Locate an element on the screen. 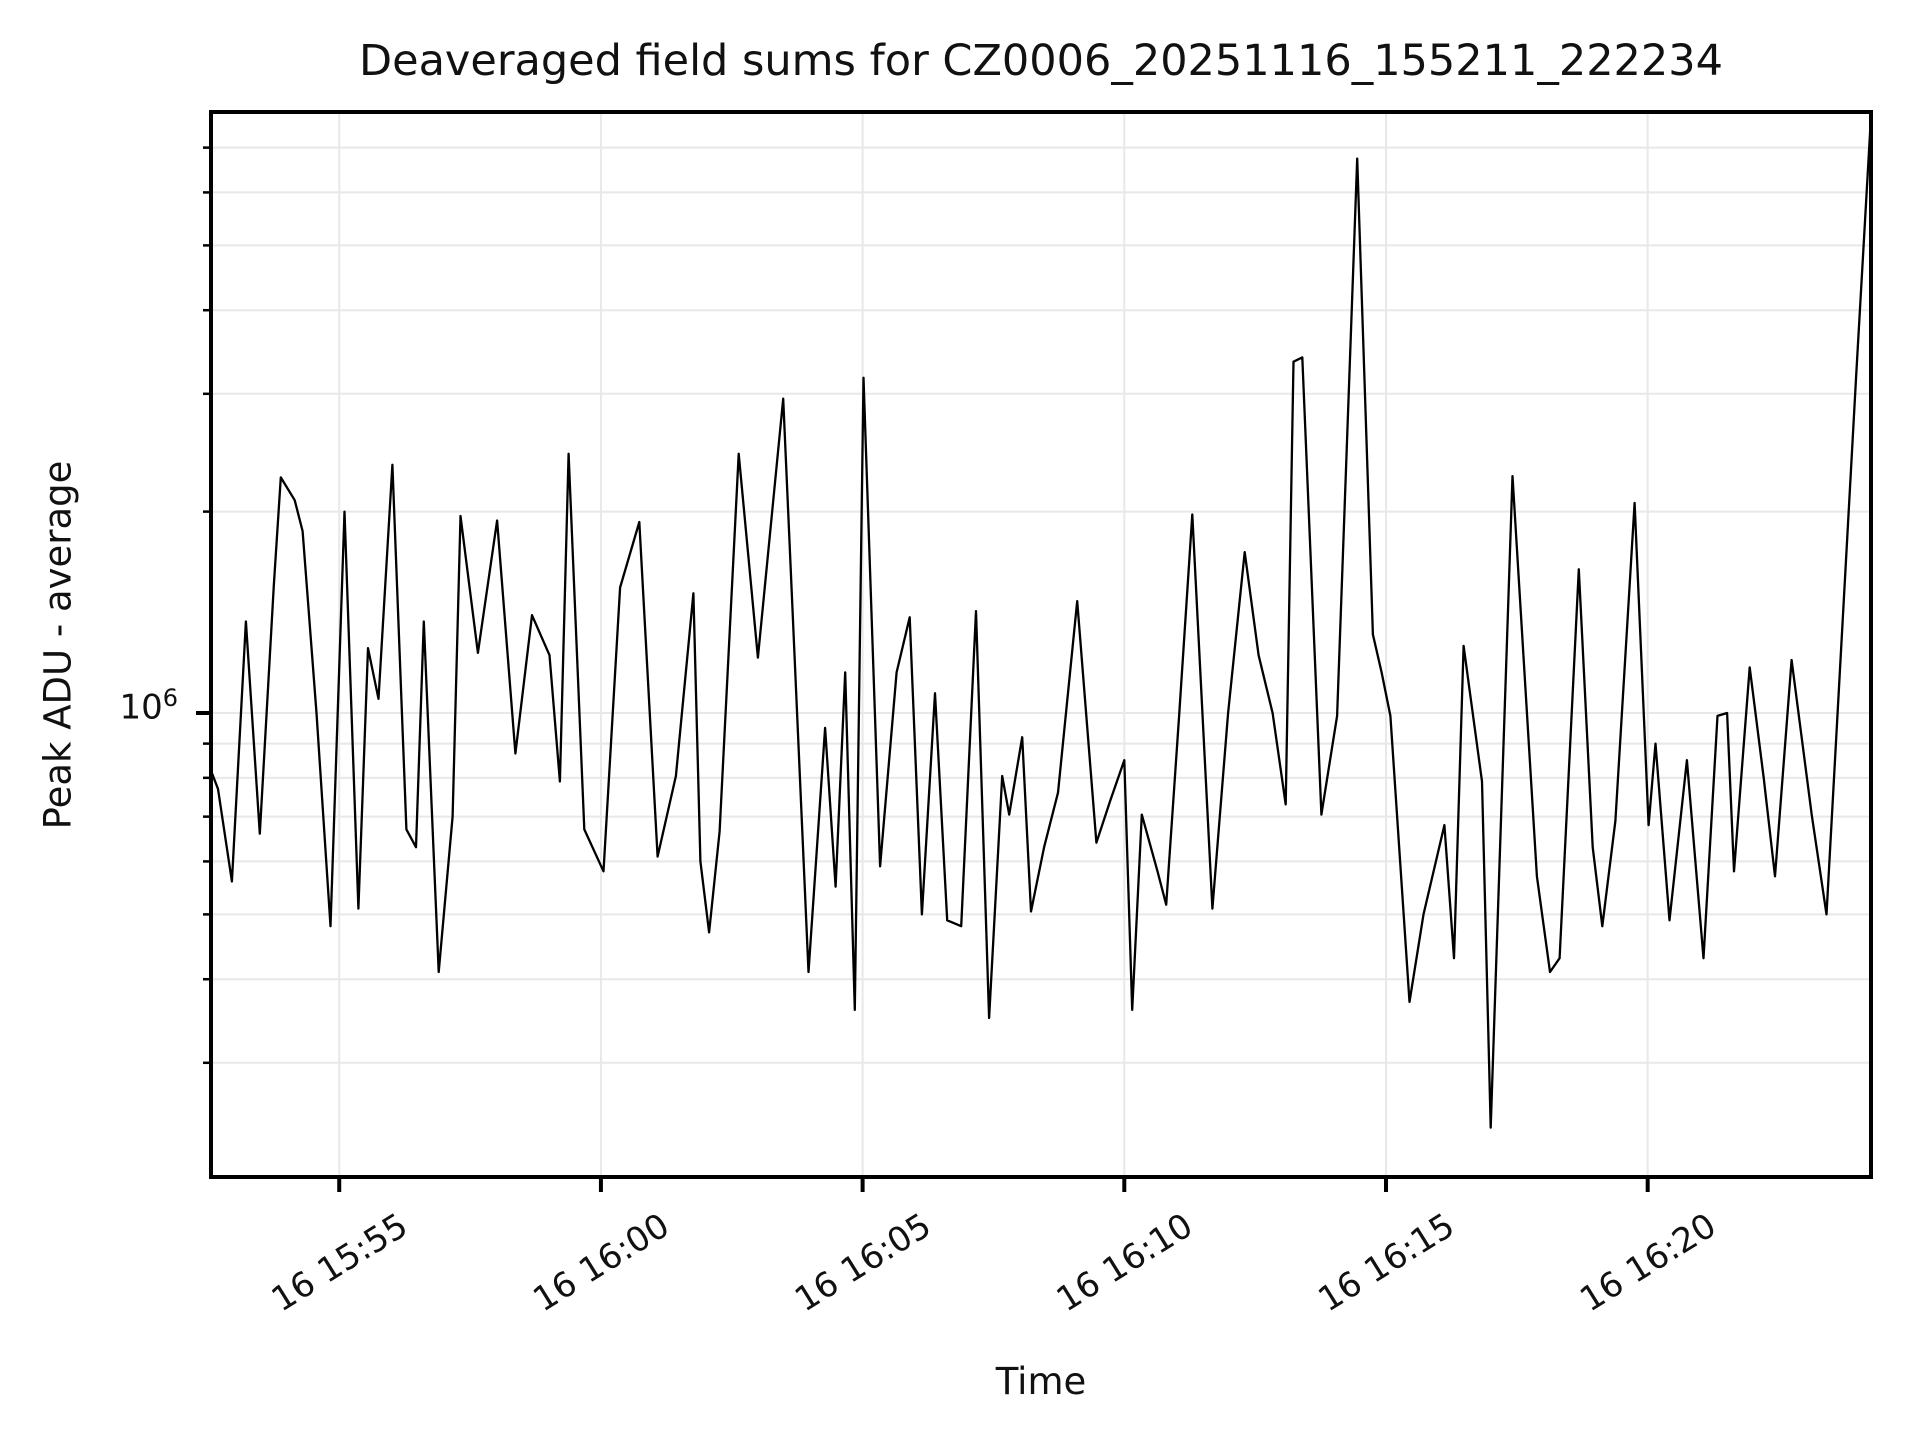 The width and height of the screenshot is (1920, 1440). y-axis-title: Peak ADU - average is located at coordinates (58, 645).